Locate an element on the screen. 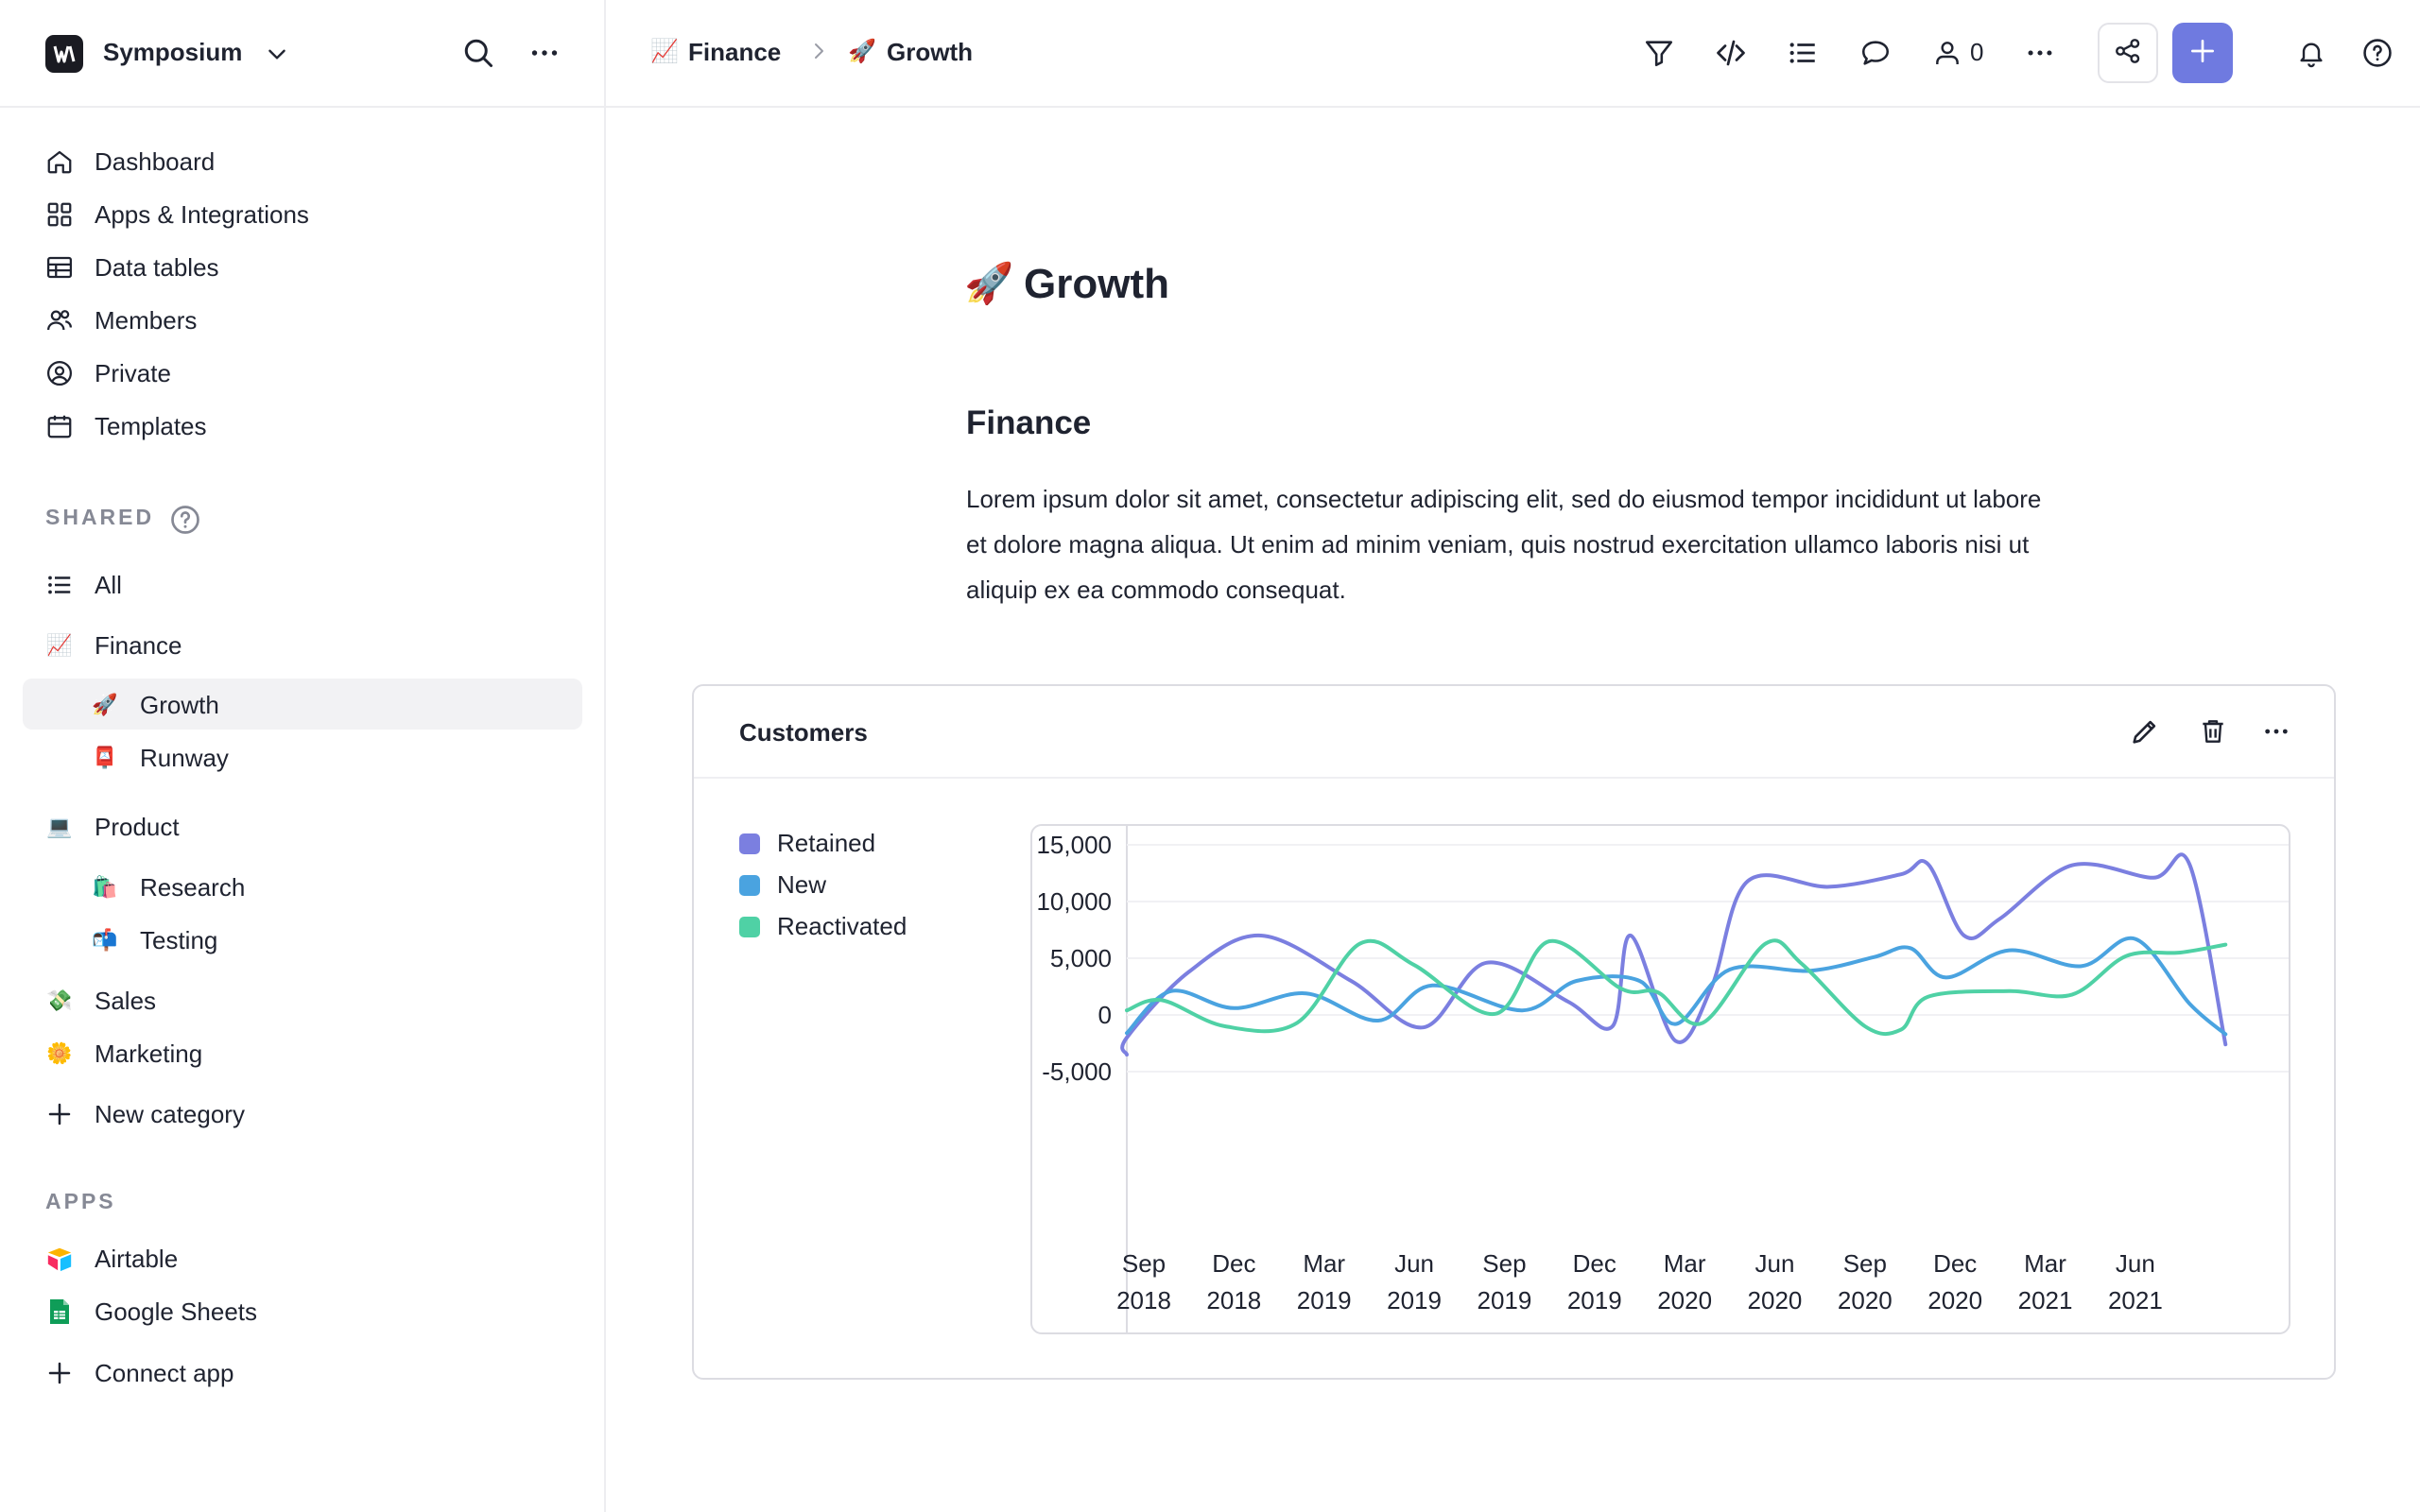 The image size is (2420, 1512). comment-icon is located at coordinates (1875, 53).